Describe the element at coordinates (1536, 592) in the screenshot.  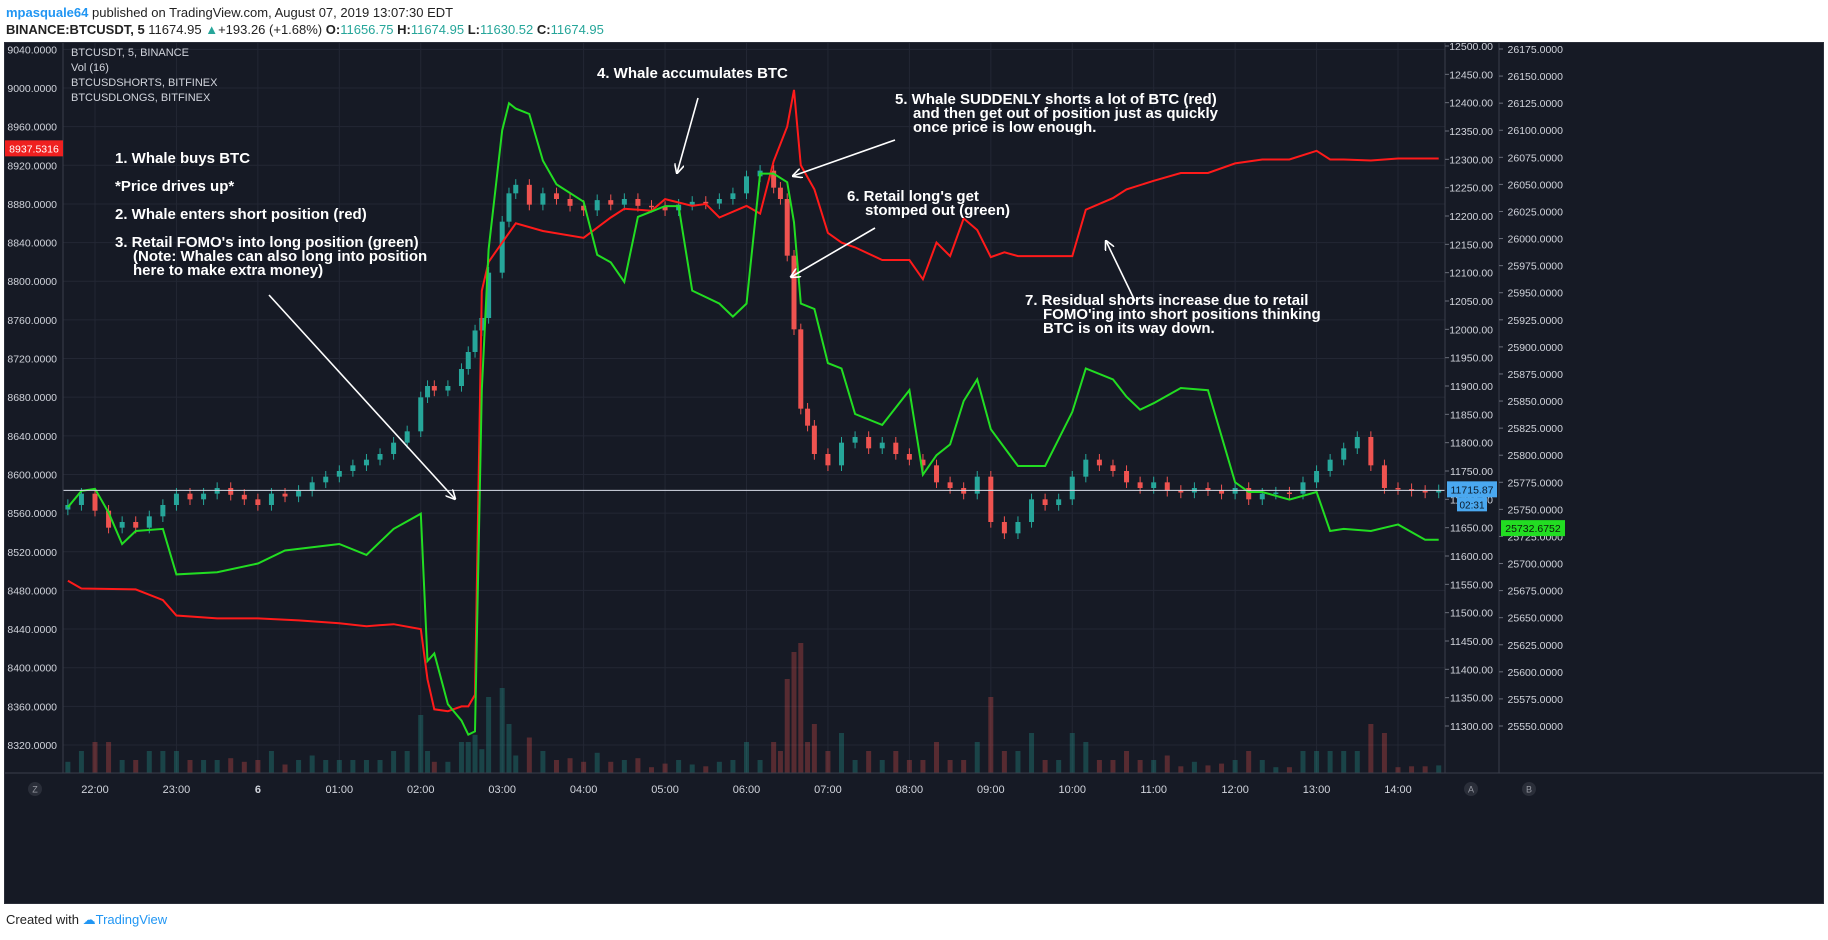
I see `right-axis-tick: 25675.0000` at that location.